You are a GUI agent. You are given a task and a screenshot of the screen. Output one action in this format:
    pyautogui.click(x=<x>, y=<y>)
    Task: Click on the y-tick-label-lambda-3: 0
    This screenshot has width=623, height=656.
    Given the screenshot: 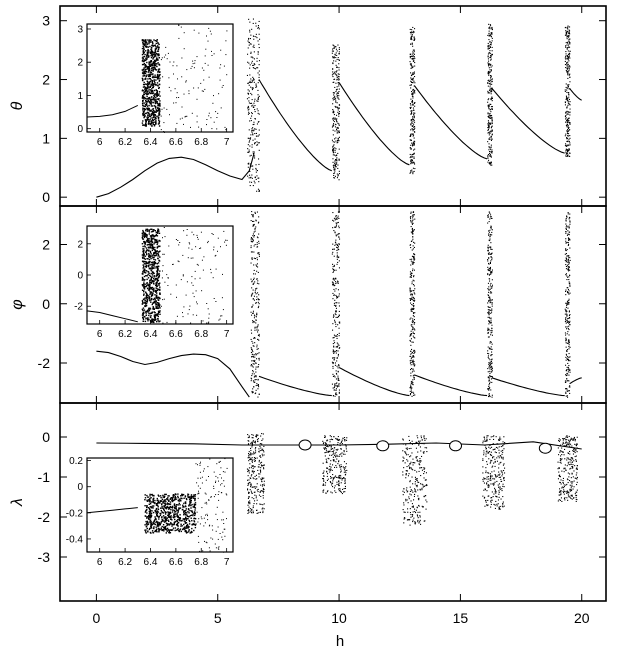 What is the action you would take?
    pyautogui.click(x=46, y=437)
    